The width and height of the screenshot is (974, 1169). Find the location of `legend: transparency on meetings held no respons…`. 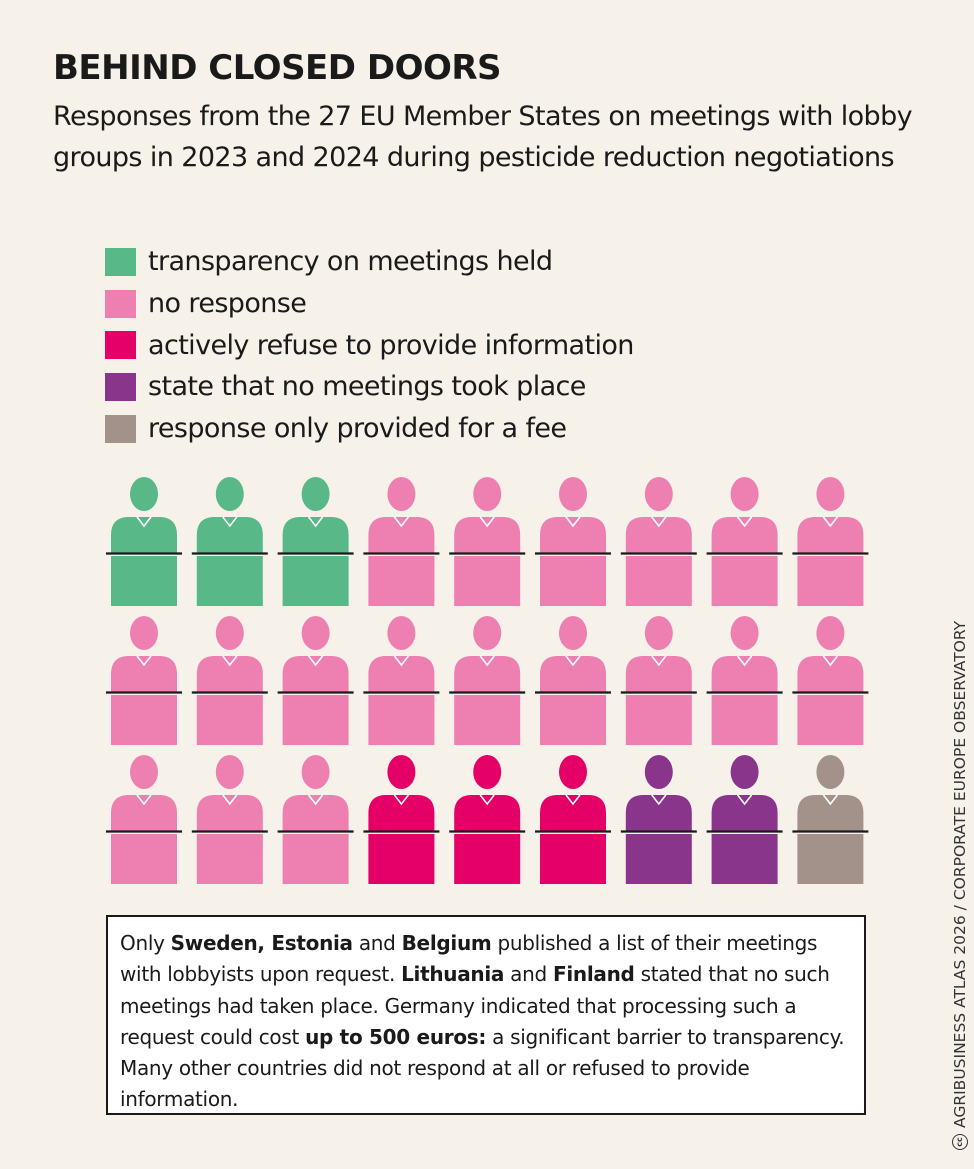

legend: transparency on meetings held no respons… is located at coordinates (369, 345).